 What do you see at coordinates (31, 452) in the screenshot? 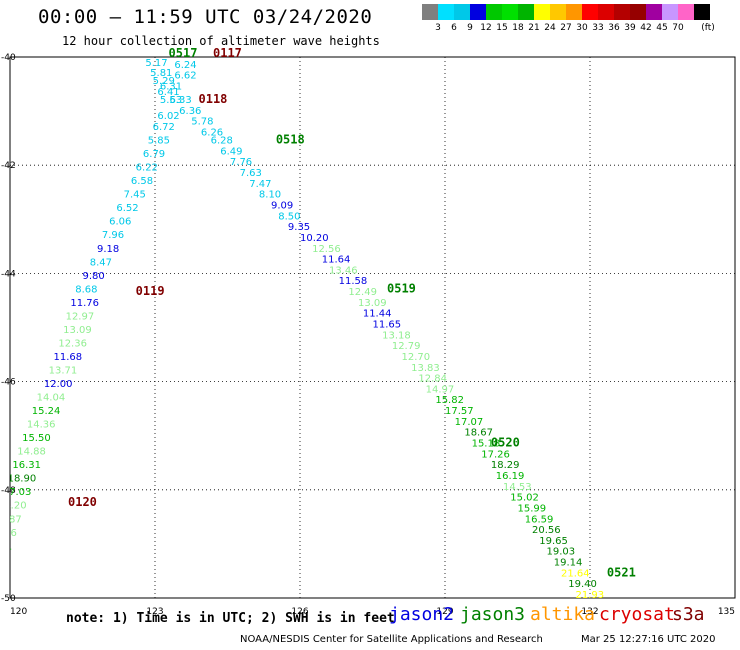
I see `swh-value: 14.88` at bounding box center [31, 452].